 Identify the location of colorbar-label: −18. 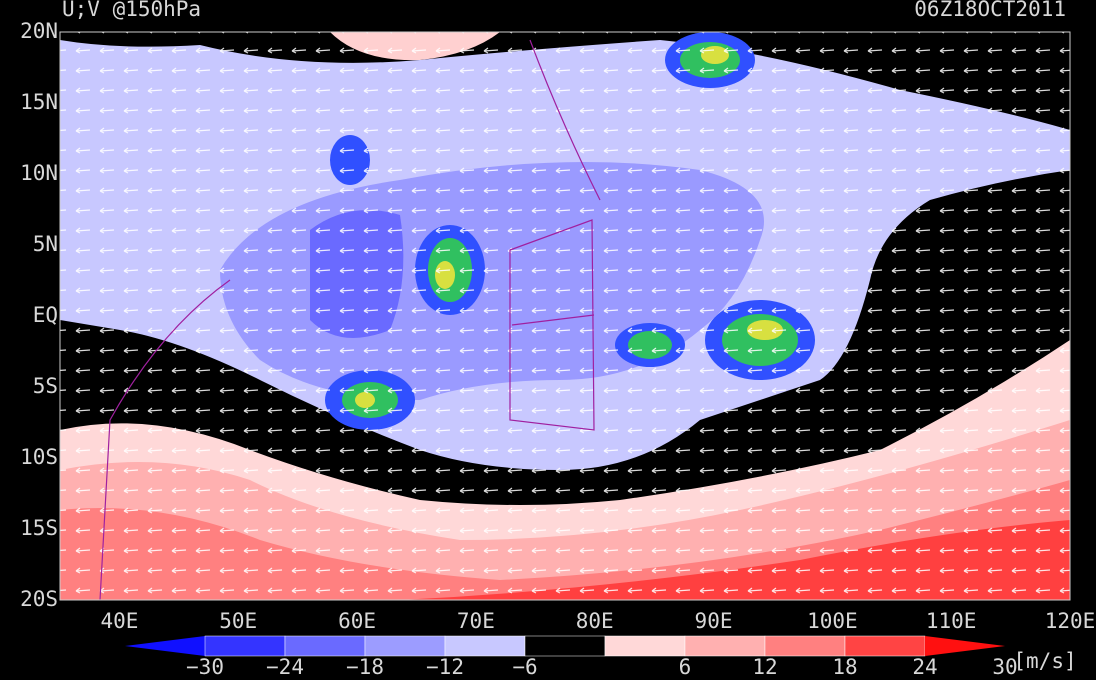
(365, 667).